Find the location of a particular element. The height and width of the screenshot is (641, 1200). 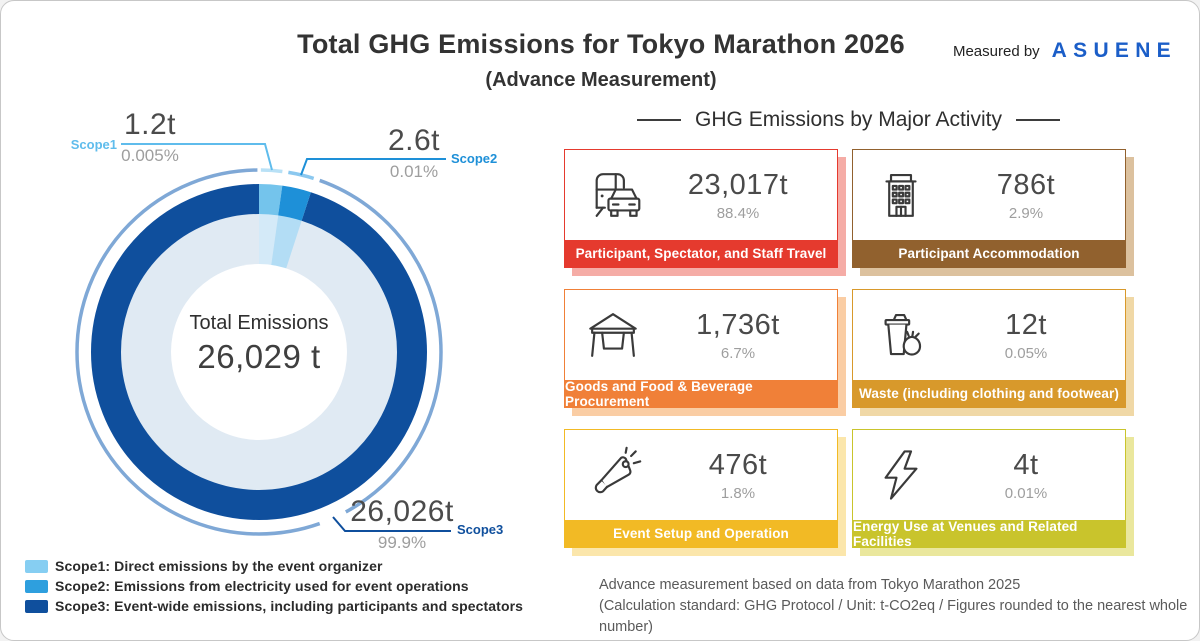

total-emissions-label: Total Emissions is located at coordinates (259, 323).